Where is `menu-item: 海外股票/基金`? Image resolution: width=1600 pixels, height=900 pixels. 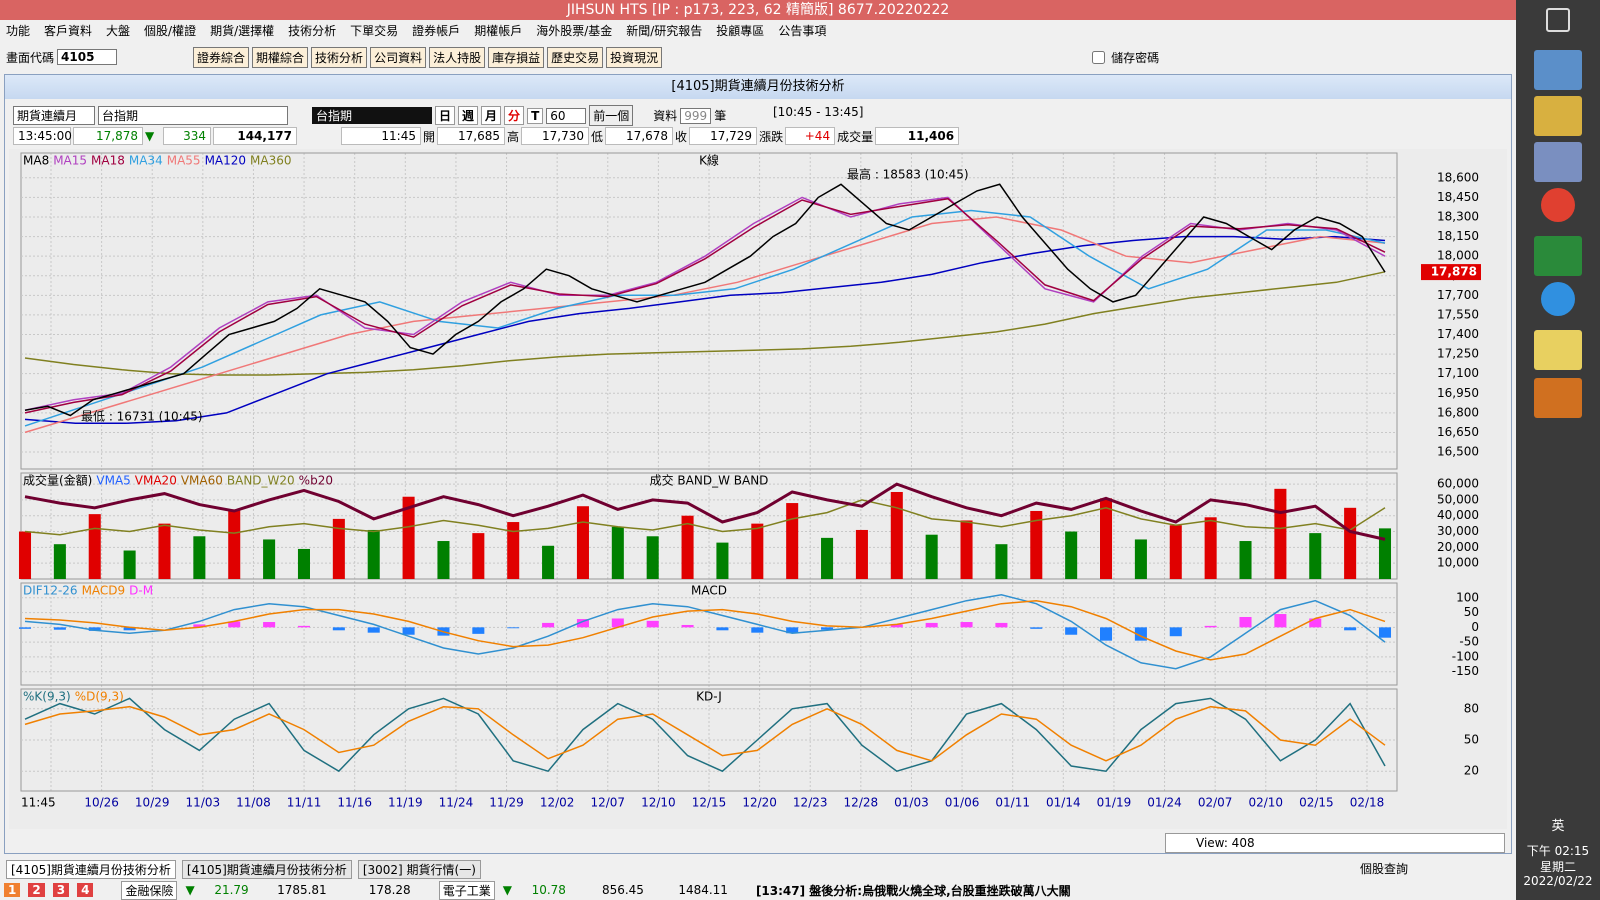
menu-item: 海外股票/基金 is located at coordinates (574, 31).